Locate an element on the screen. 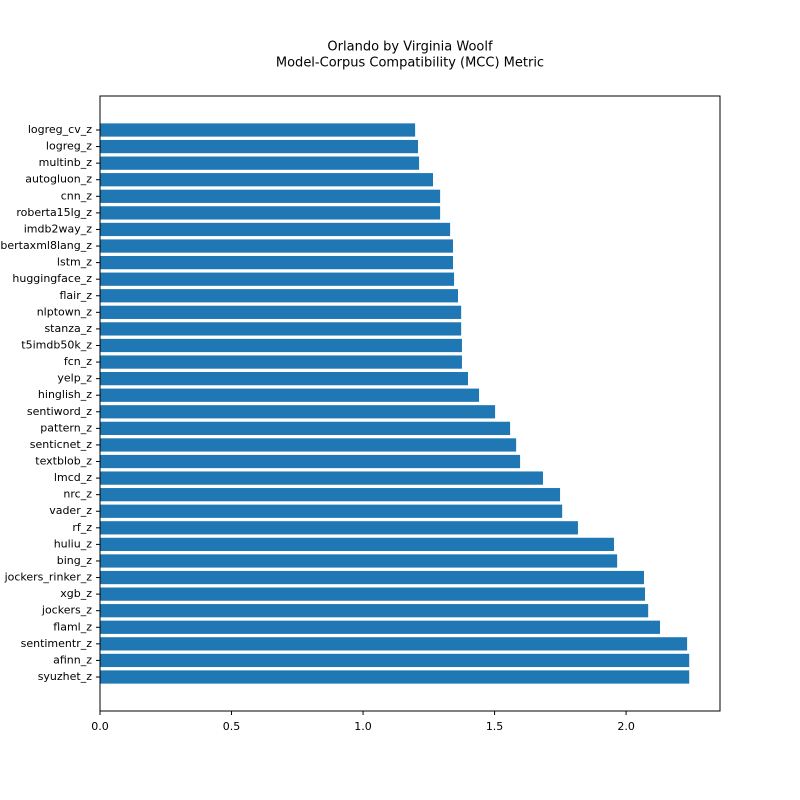 Image resolution: width=800 pixels, height=800 pixels. y-tick-label: nrc_z is located at coordinates (77, 494).